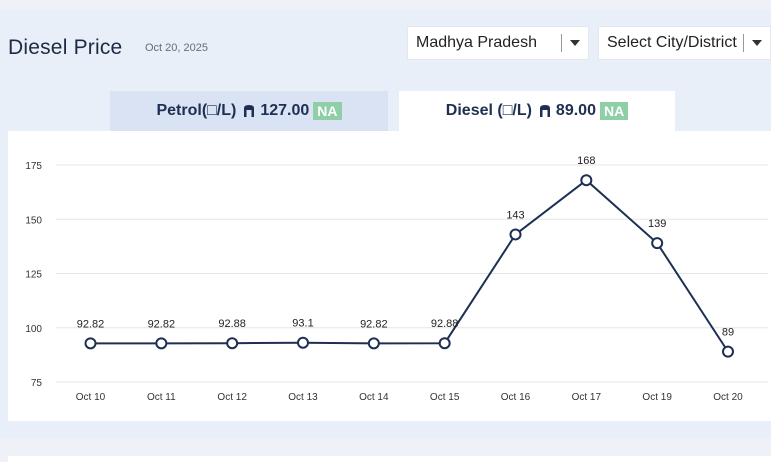 This screenshot has height=462, width=771. I want to click on x-tick-label: Oct 16, so click(516, 397).